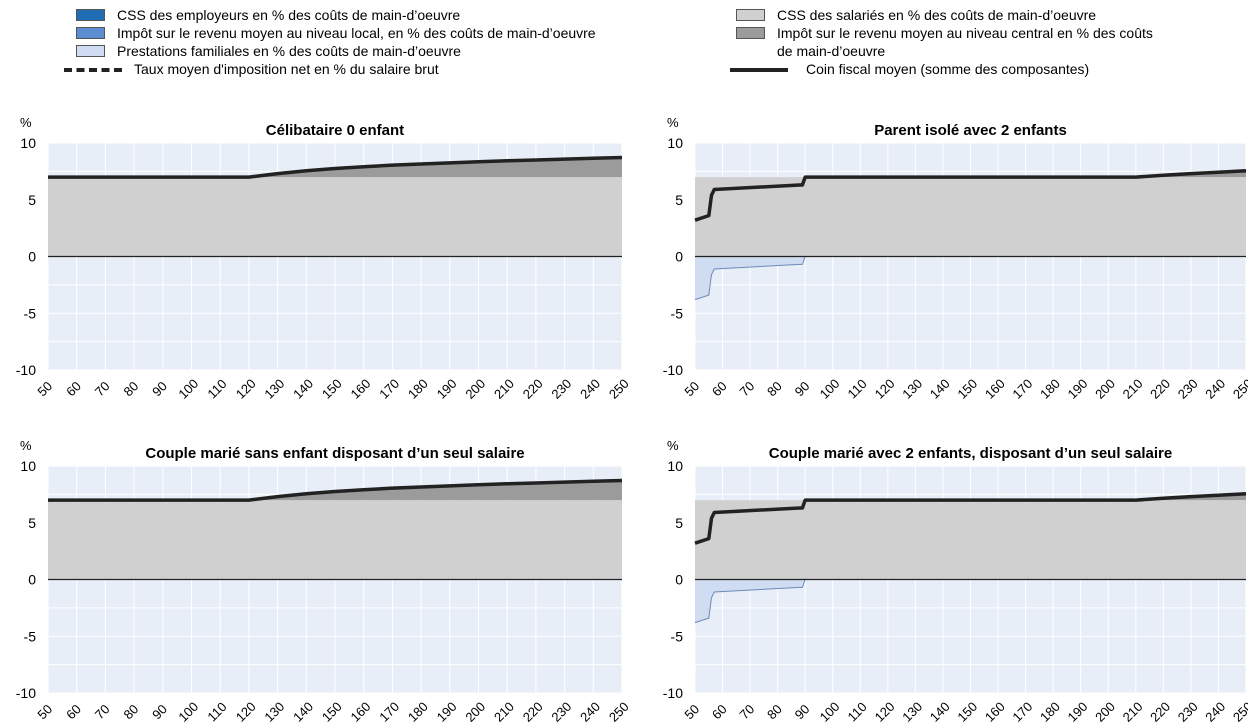 This screenshot has width=1248, height=724. What do you see at coordinates (335, 130) in the screenshot?
I see `panel-title: Célibataire 0 enfant` at bounding box center [335, 130].